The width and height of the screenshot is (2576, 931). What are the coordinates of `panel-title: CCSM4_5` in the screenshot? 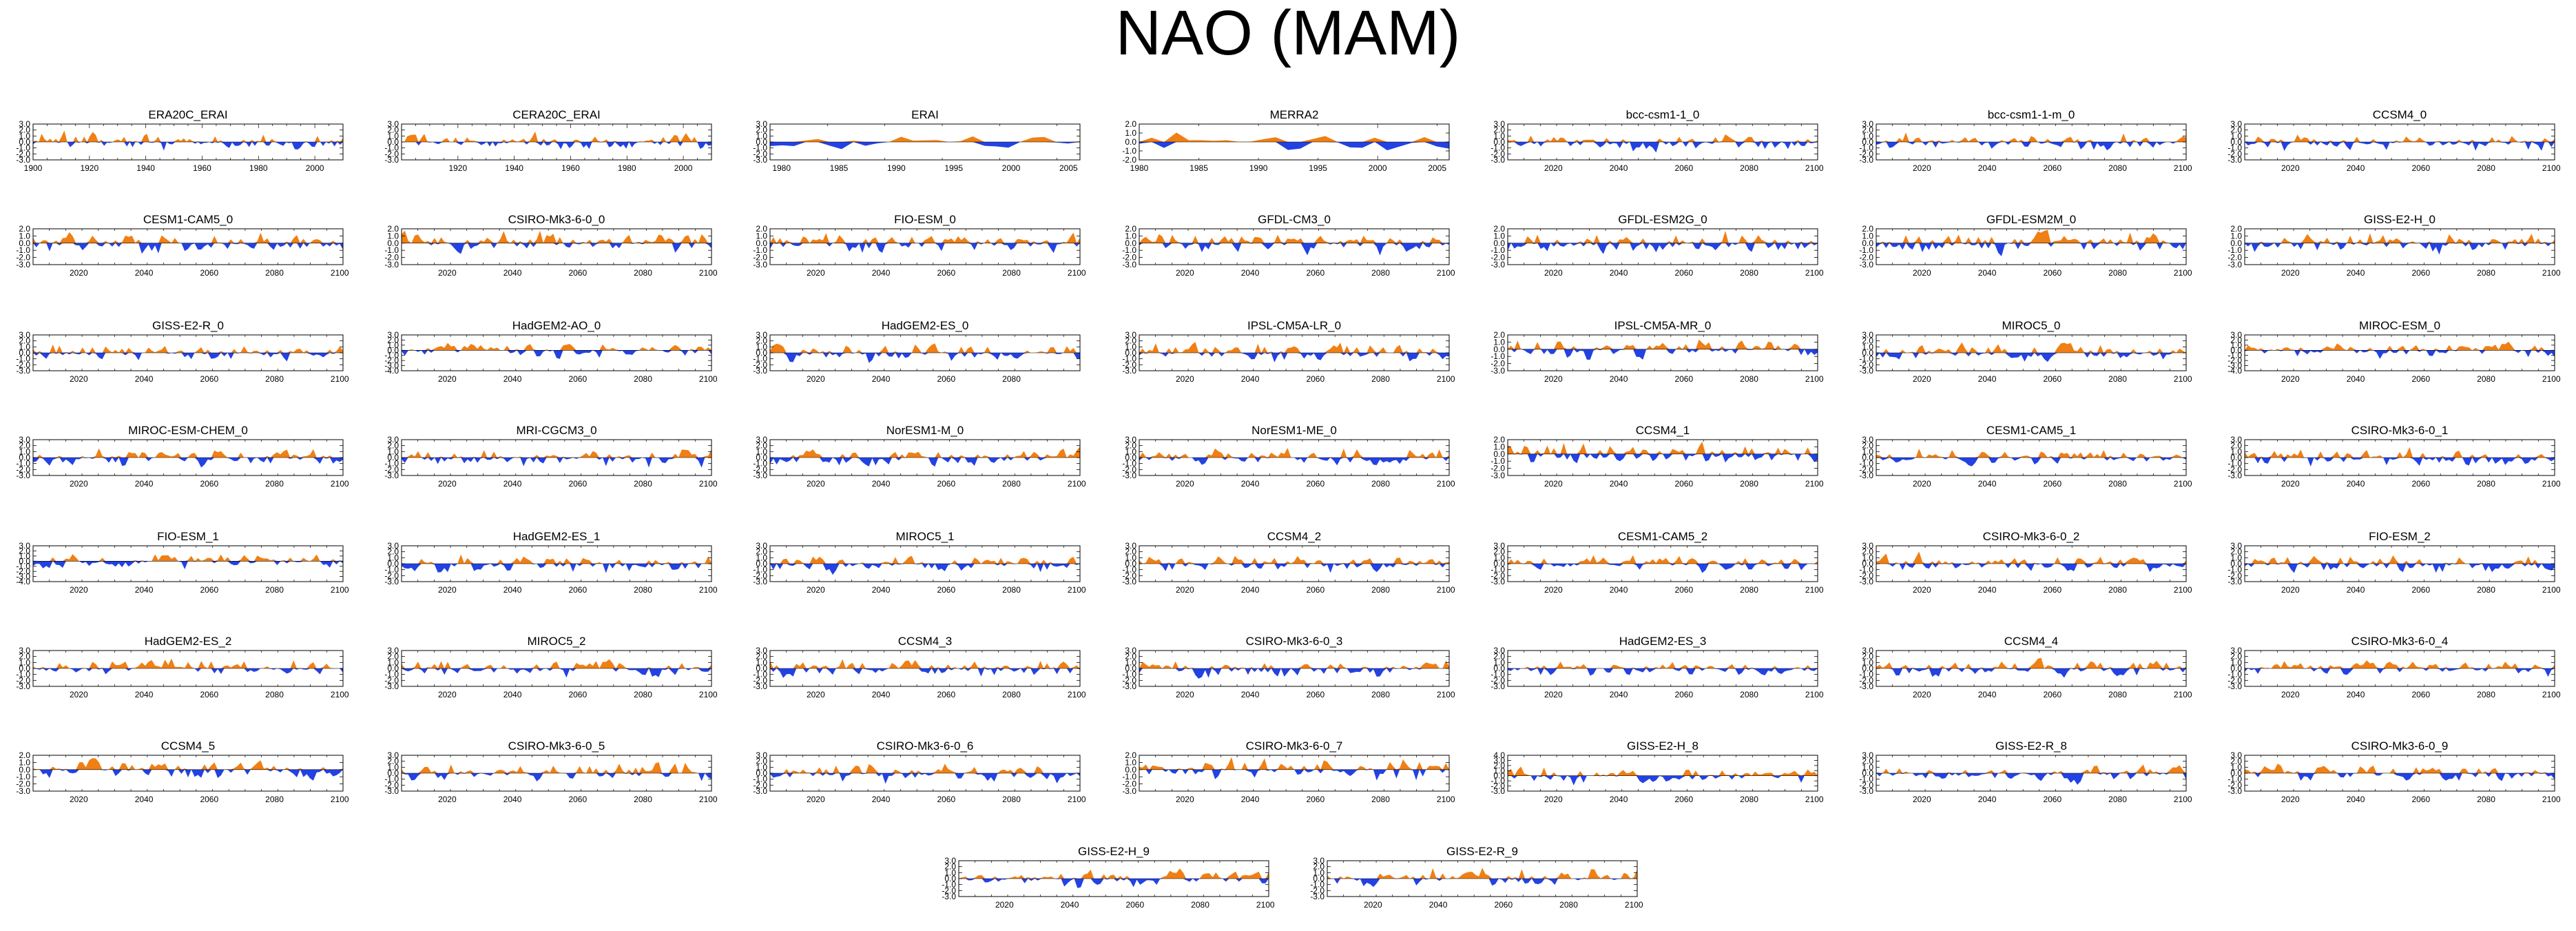 It's located at (188, 746).